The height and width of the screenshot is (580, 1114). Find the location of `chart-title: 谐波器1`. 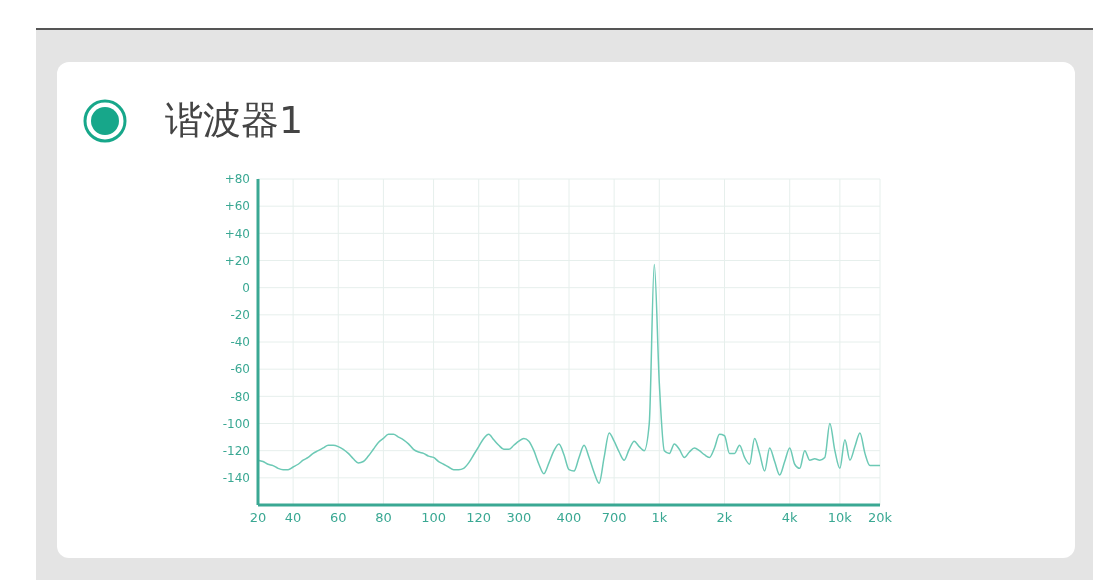

chart-title: 谐波器1 is located at coordinates (234, 120).